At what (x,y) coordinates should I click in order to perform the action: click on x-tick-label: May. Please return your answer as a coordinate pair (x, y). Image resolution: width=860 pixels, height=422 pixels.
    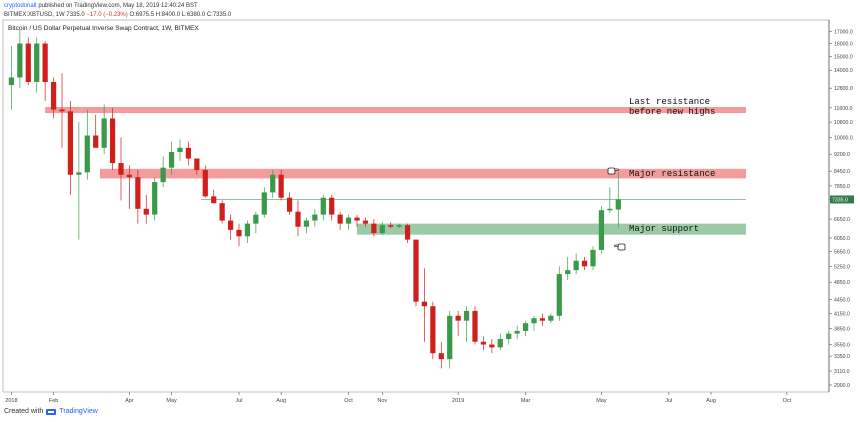
    Looking at the image, I should click on (601, 401).